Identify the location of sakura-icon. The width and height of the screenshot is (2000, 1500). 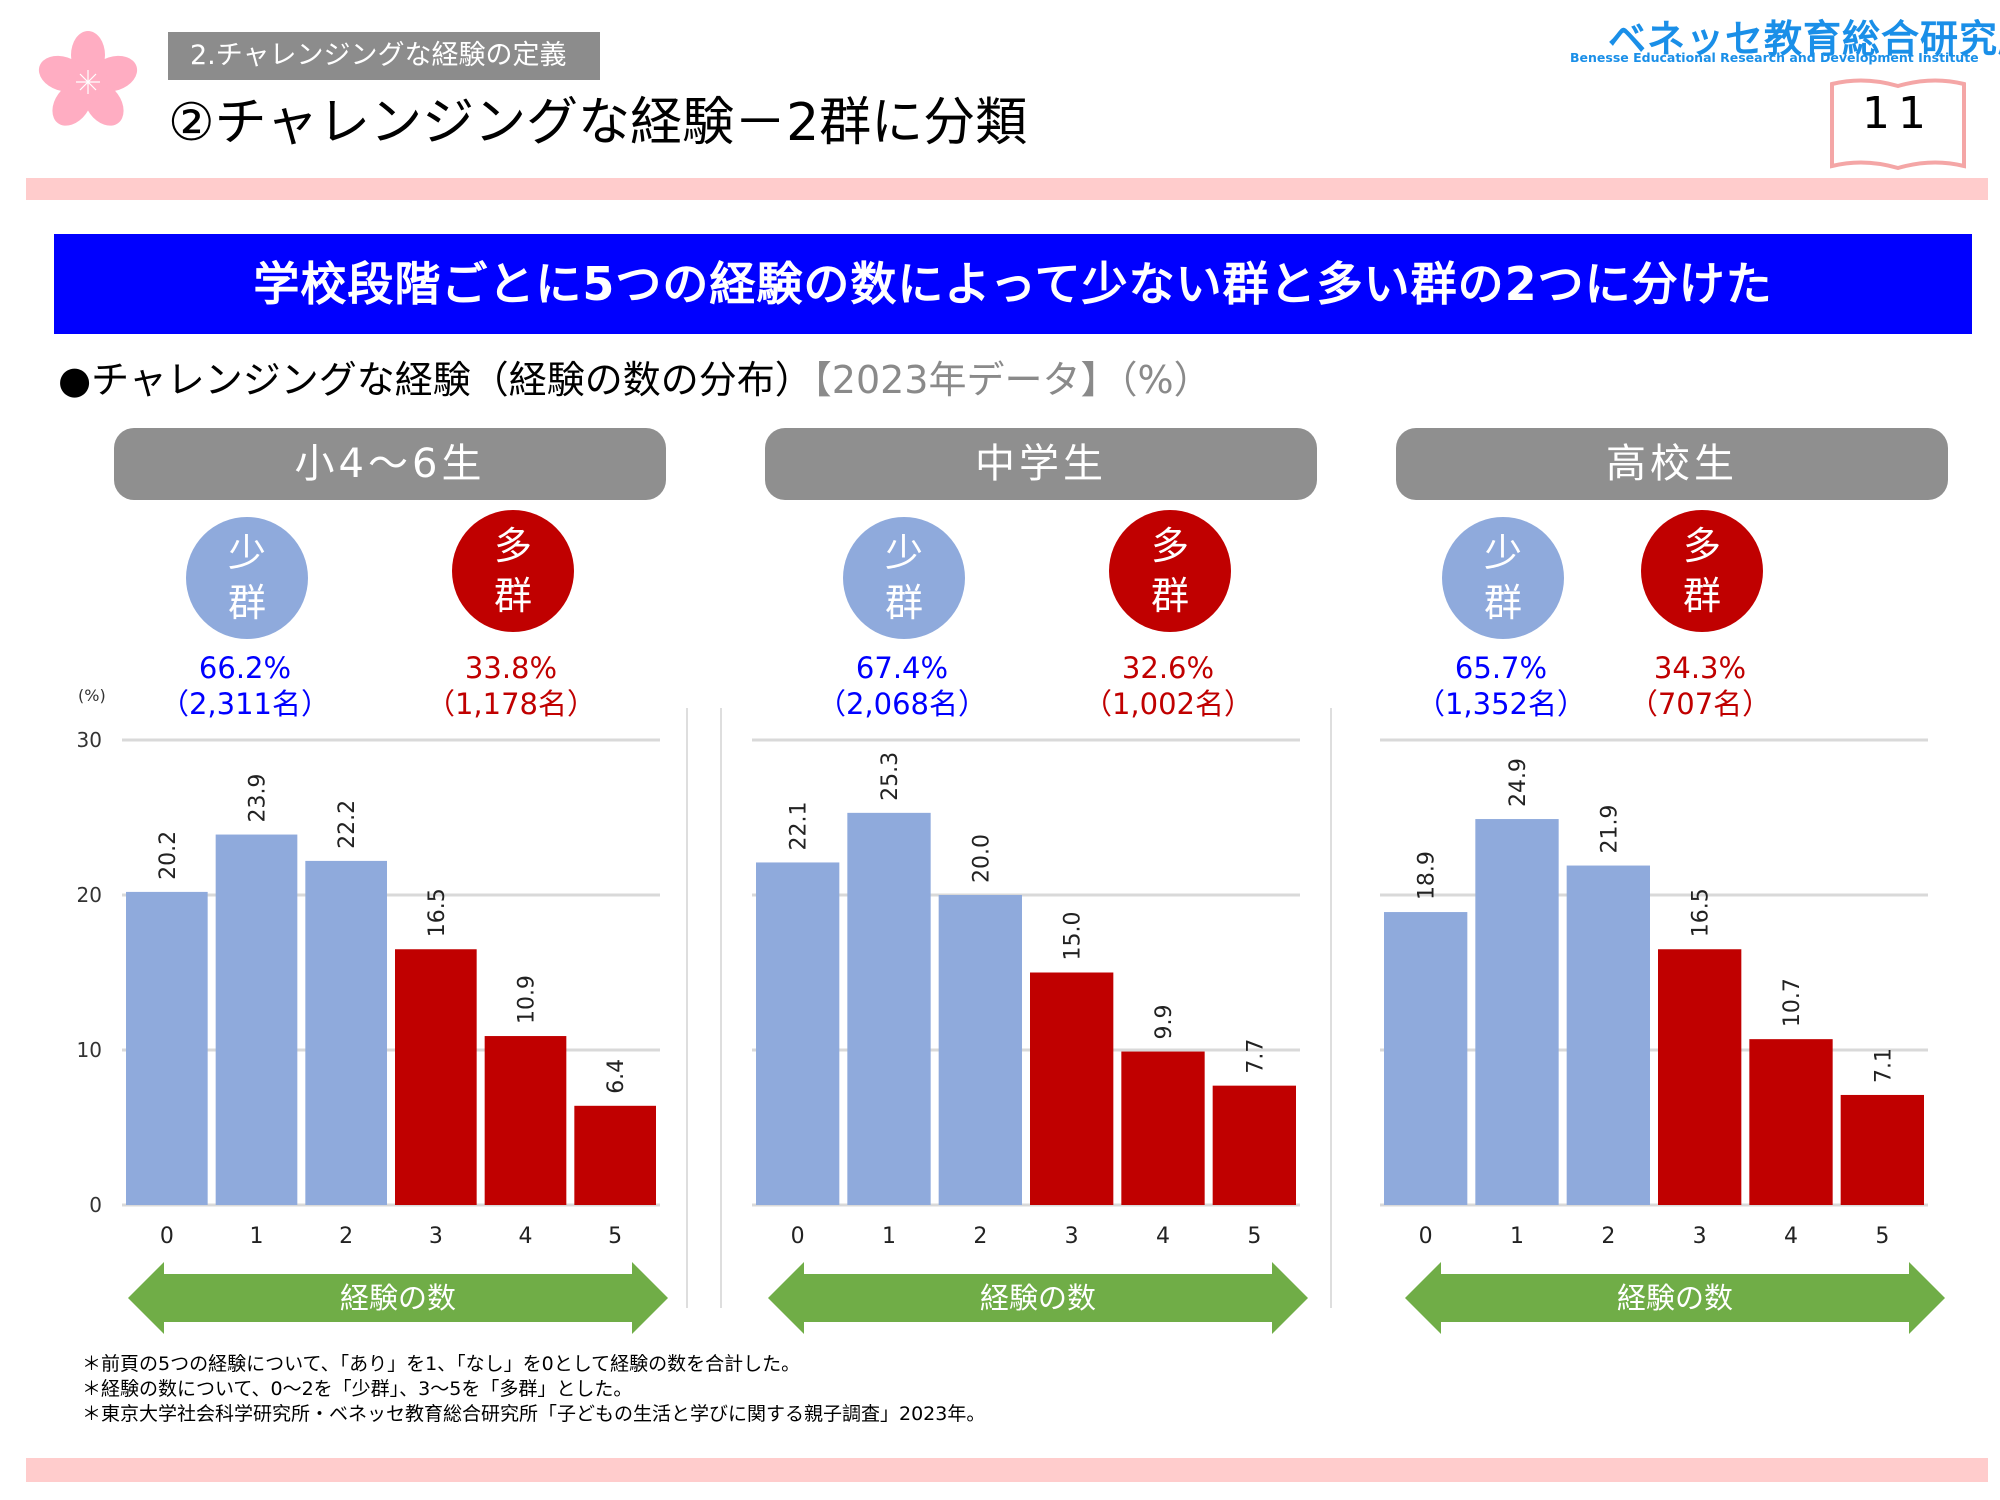
(88, 78).